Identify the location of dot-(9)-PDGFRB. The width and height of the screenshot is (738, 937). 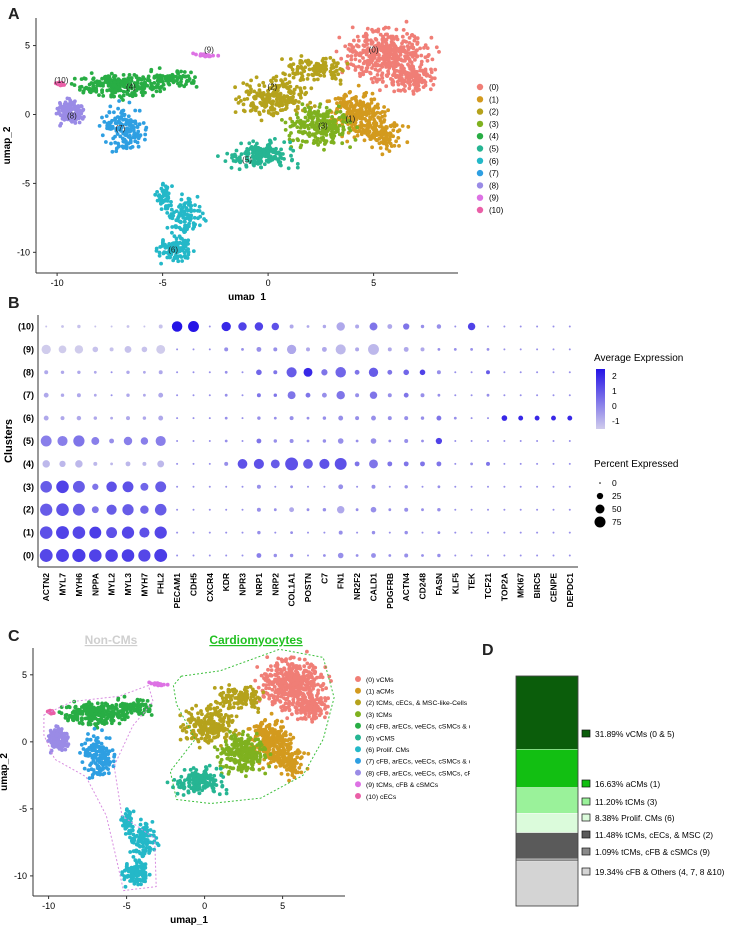
(389, 349).